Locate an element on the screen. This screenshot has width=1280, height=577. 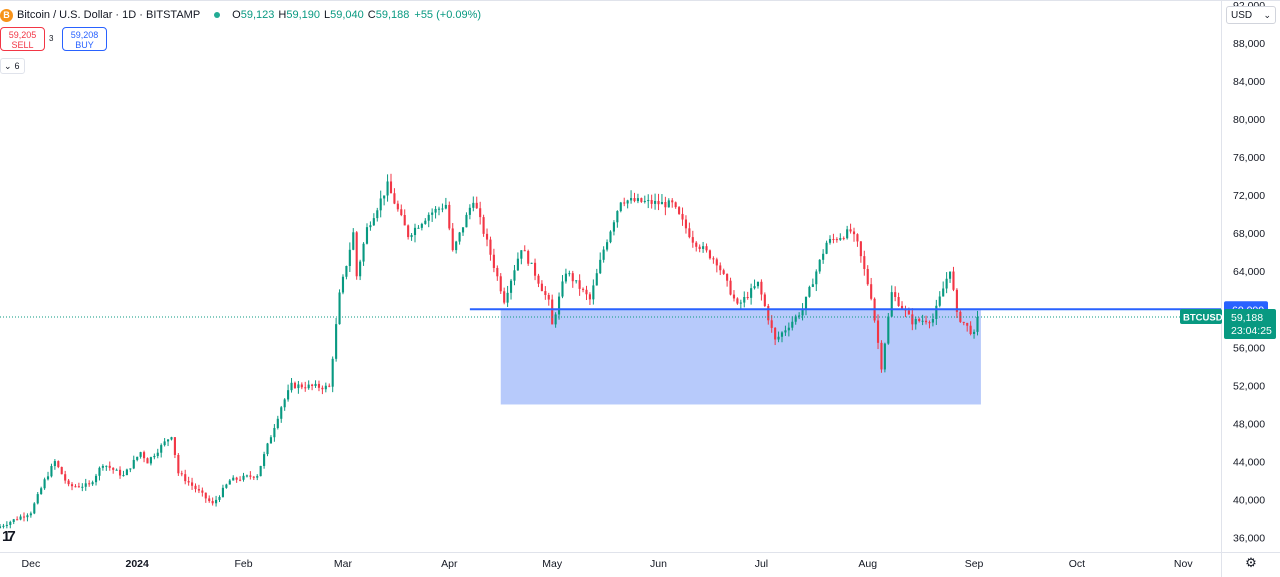
currency-value: USD is located at coordinates (1242, 15).